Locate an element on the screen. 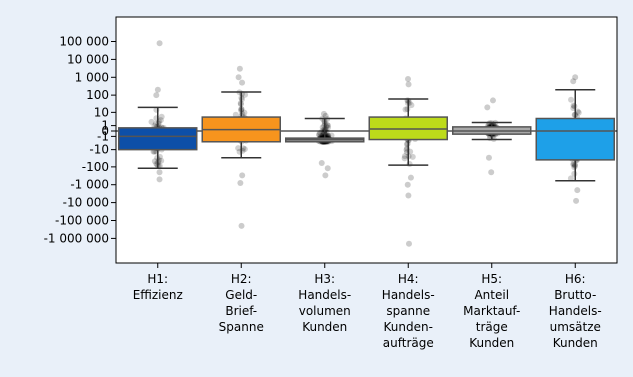  y-tick-label: 1 000 is located at coordinates (92, 77).